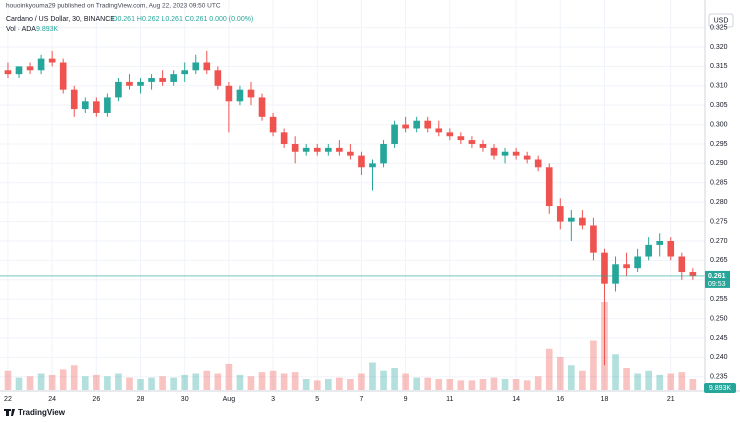  I want to click on x-tick-label: 7, so click(361, 399).